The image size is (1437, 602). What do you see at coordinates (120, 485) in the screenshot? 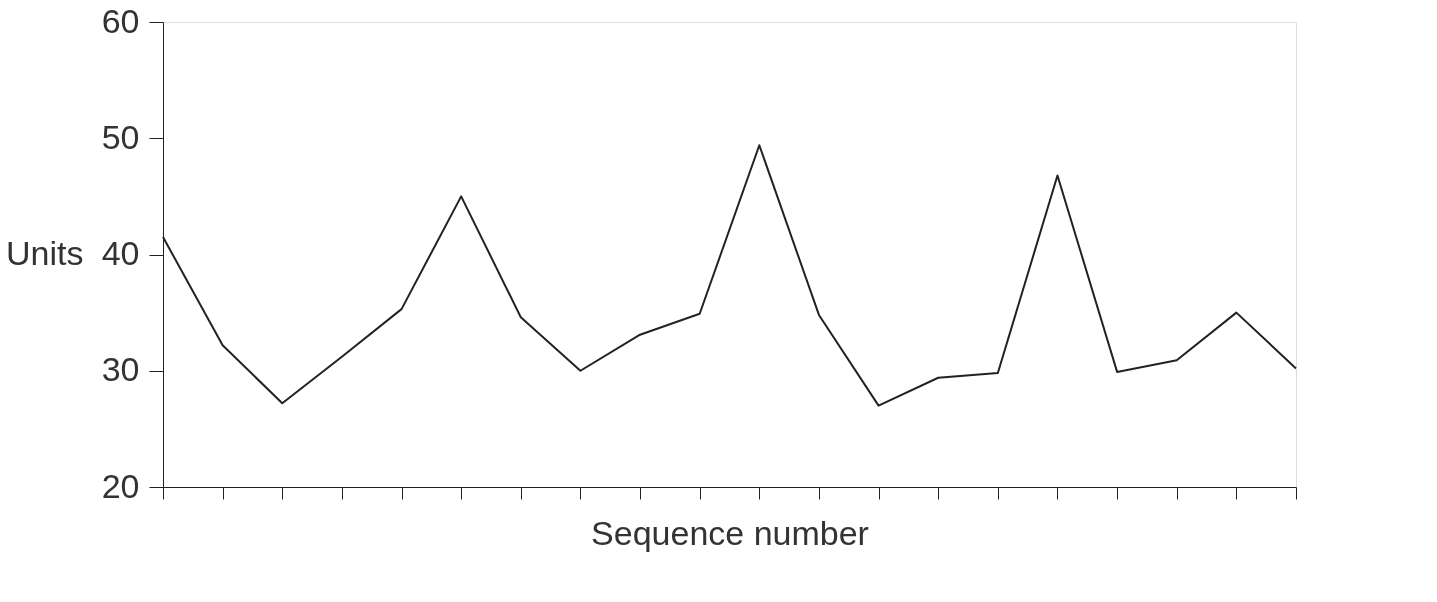
I see `y-tick-label: 20` at bounding box center [120, 485].